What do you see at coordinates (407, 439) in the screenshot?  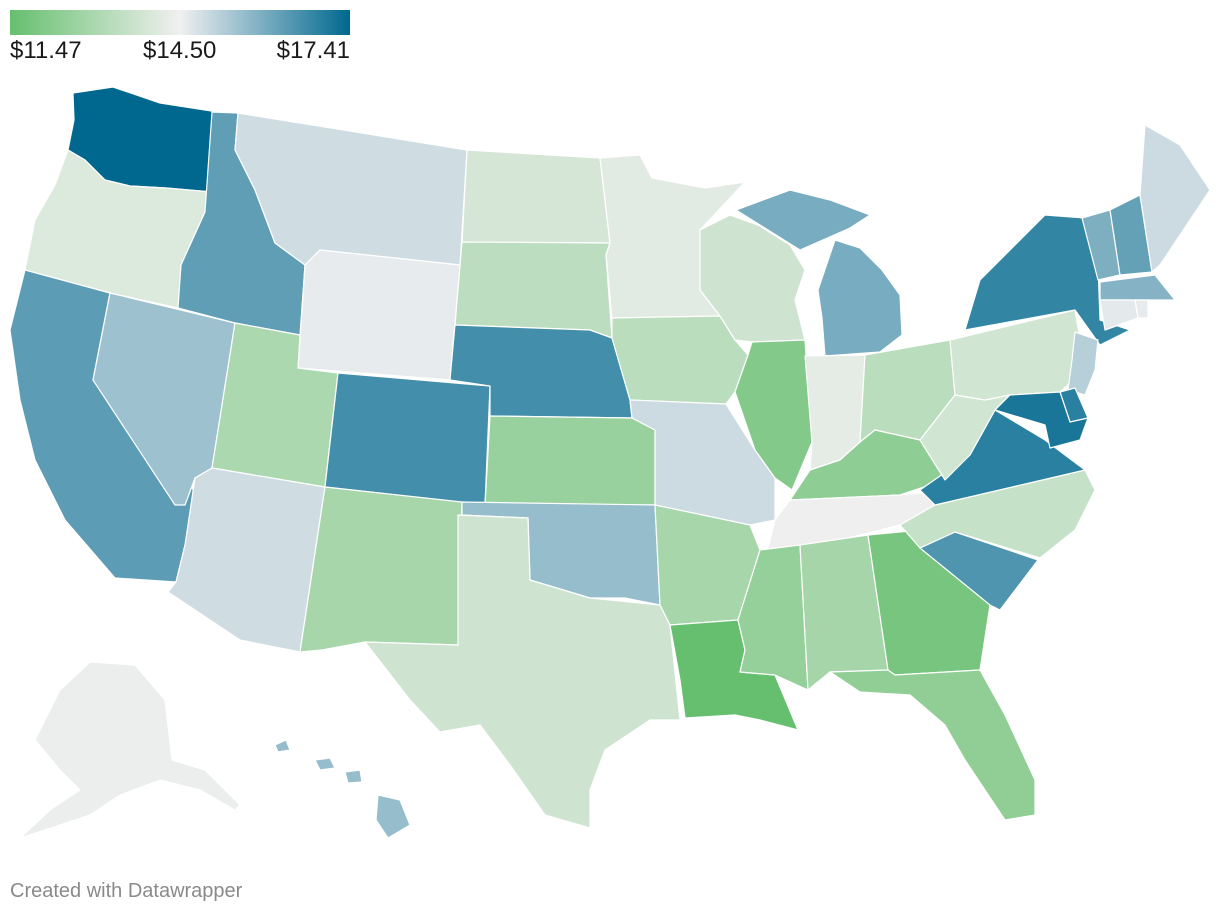 I see `state-CO` at bounding box center [407, 439].